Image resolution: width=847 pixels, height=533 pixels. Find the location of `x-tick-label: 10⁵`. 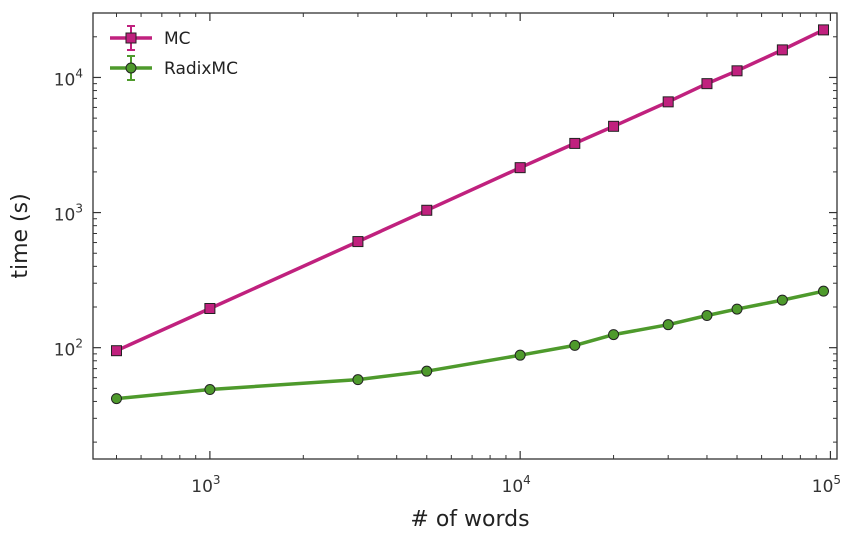

x-tick-label: 10⁵ is located at coordinates (826, 485).